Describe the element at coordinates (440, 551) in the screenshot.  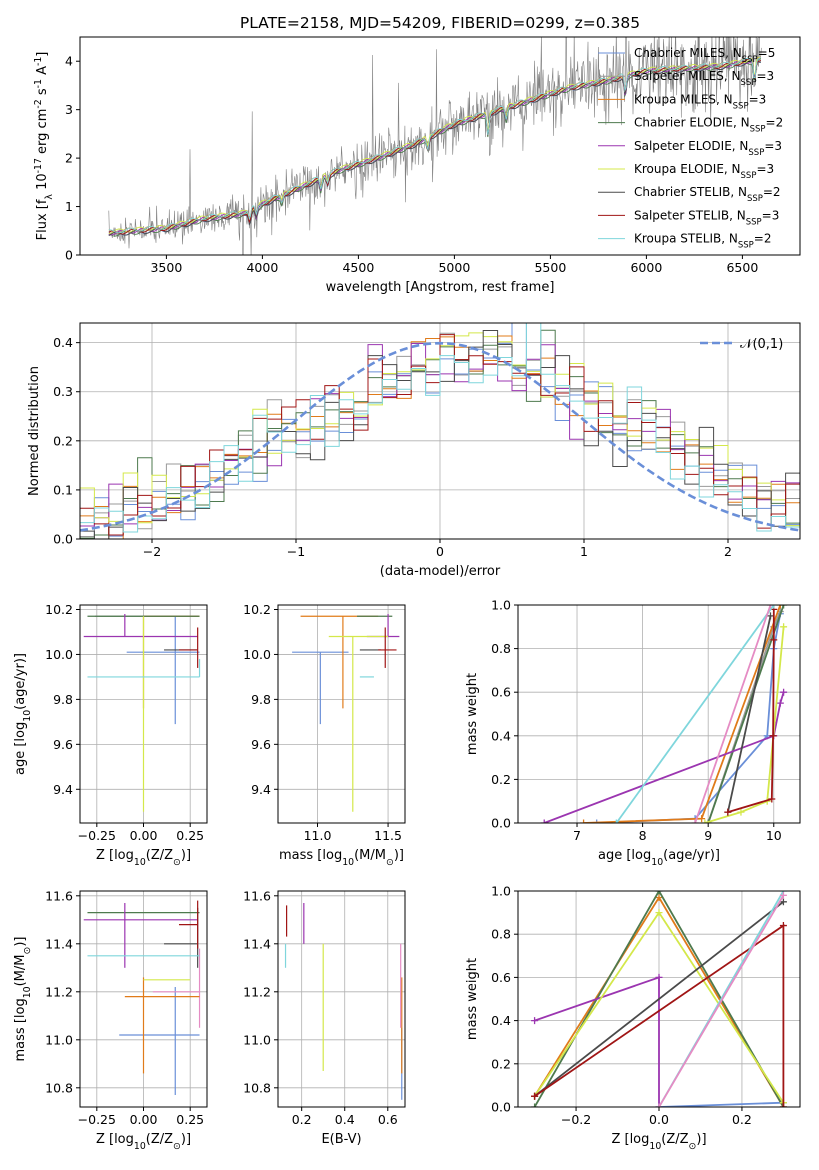
I see `x-tick-label: 0` at that location.